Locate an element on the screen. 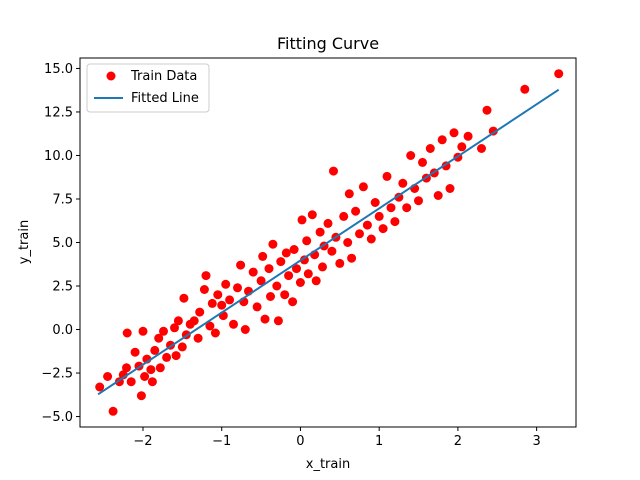 This screenshot has height=480, width=640. x-tick-label: −2 is located at coordinates (142, 441).